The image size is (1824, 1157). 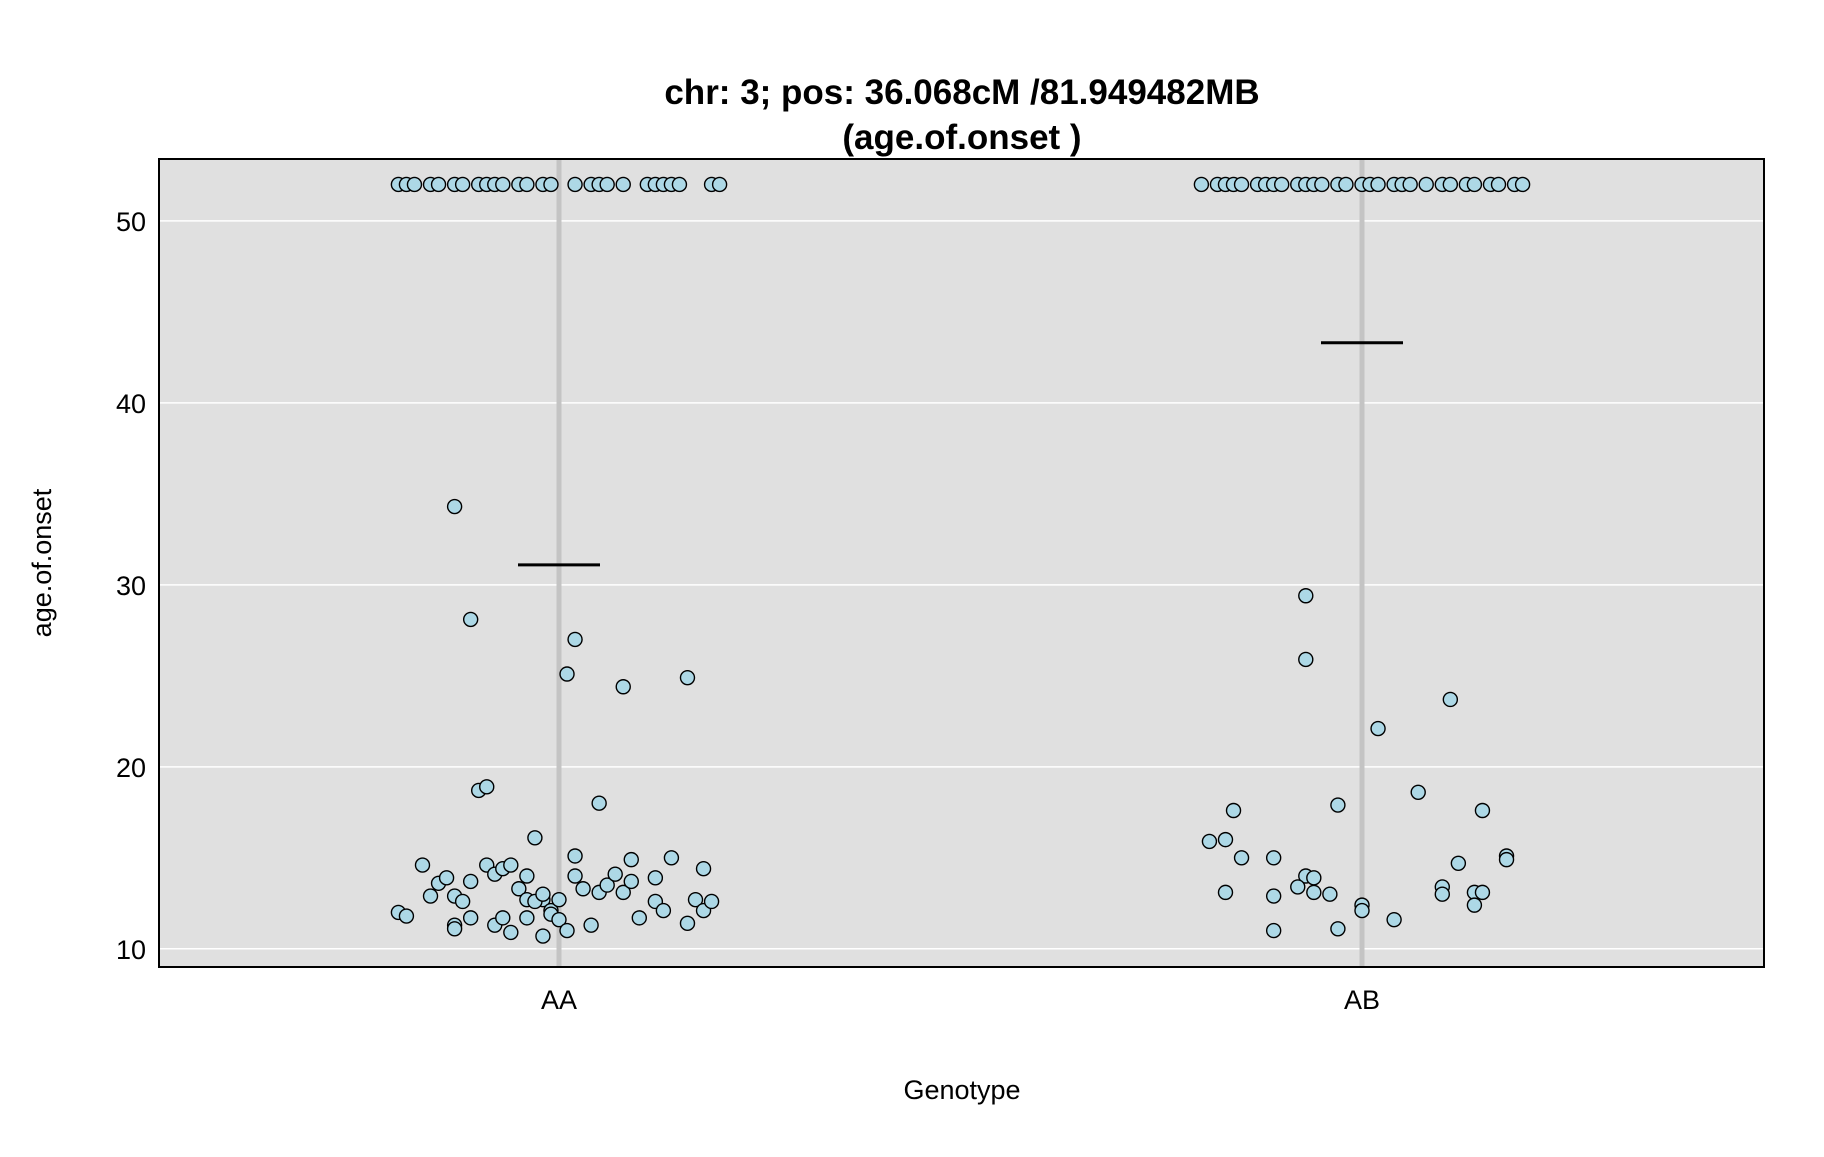 What do you see at coordinates (131, 950) in the screenshot?
I see `y-tick-label: 10` at bounding box center [131, 950].